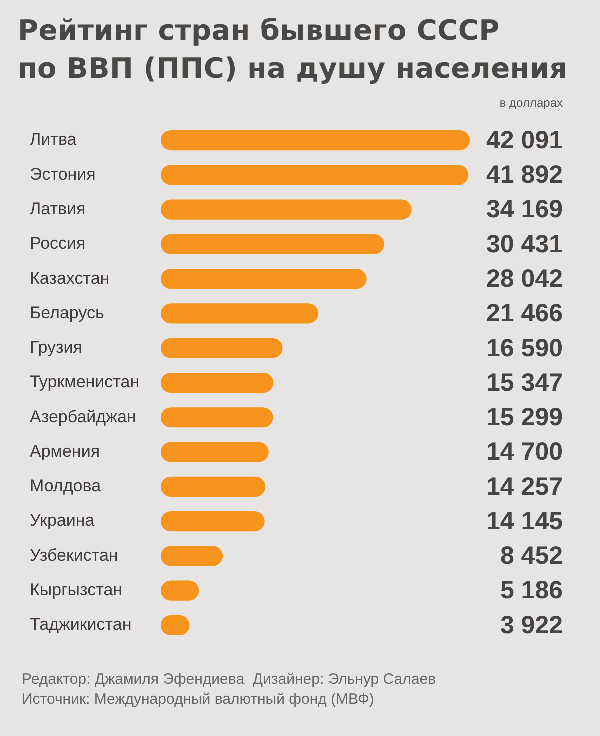 The width and height of the screenshot is (600, 736). What do you see at coordinates (525, 244) in the screenshot?
I see `data-label: 30 431` at bounding box center [525, 244].